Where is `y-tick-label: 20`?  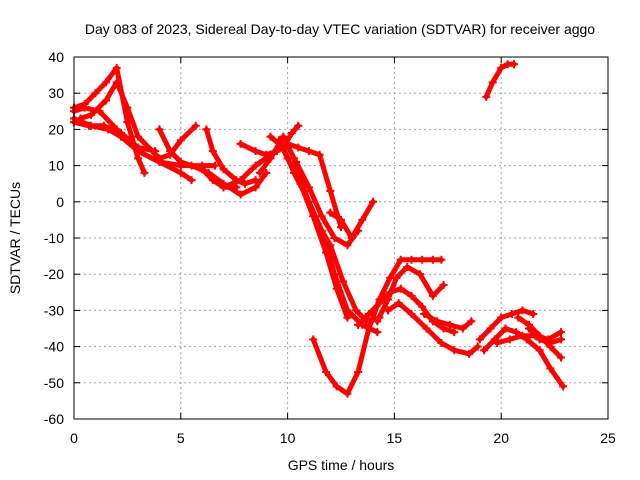
y-tick-label: 20 is located at coordinates (56, 129).